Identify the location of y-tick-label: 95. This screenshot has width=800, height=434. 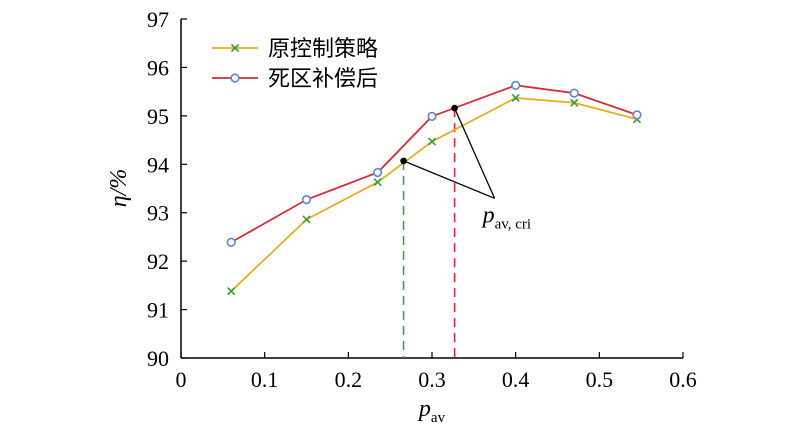
(158, 116).